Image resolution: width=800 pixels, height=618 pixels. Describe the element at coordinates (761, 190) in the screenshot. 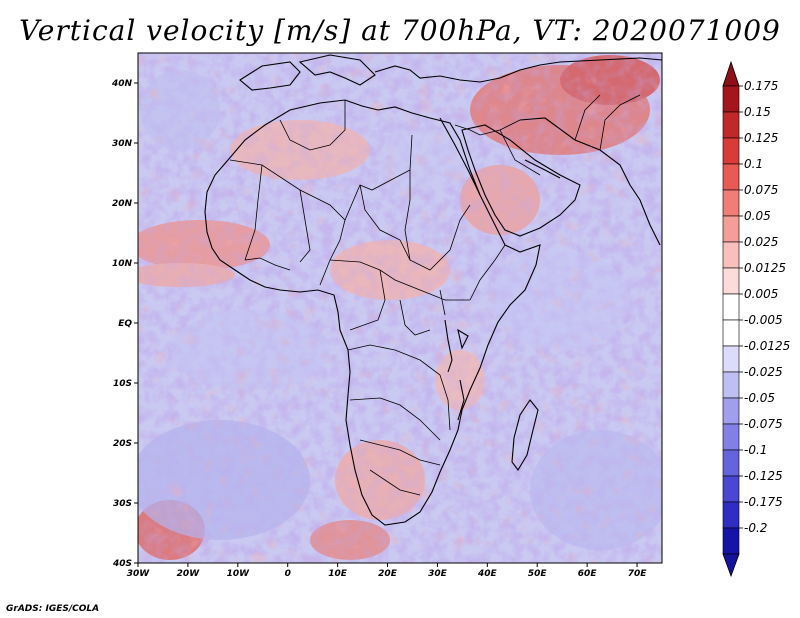

I see `colorbar-label: 0.075` at that location.